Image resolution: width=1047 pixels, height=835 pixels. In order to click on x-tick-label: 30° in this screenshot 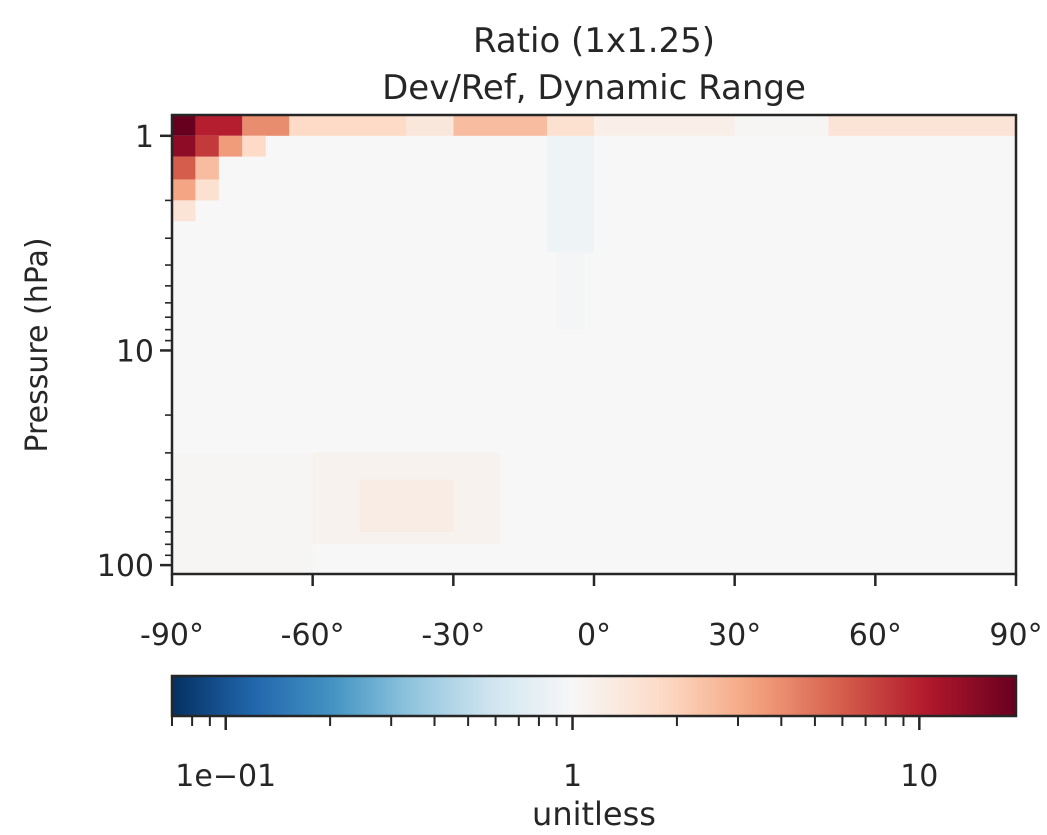, I will do `click(734, 635)`.